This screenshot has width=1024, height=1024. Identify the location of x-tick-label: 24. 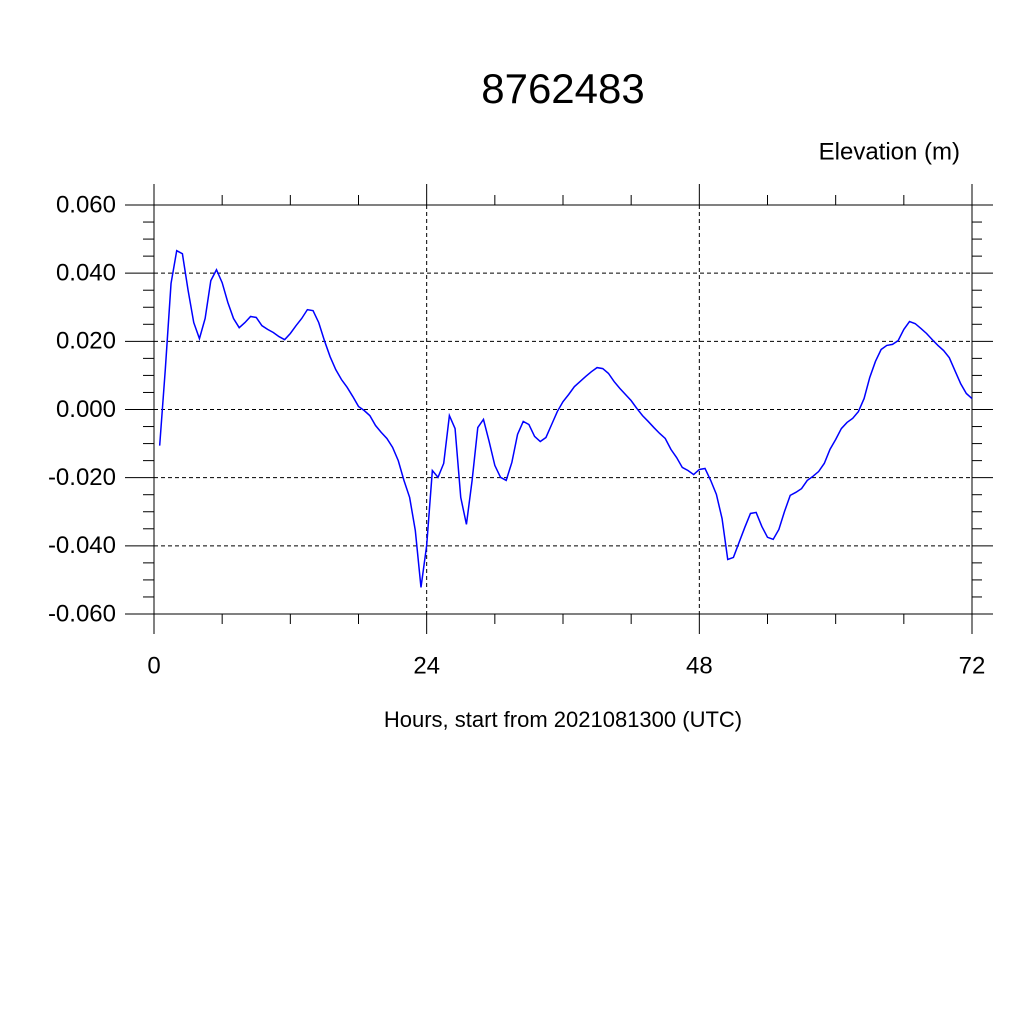
(426, 665).